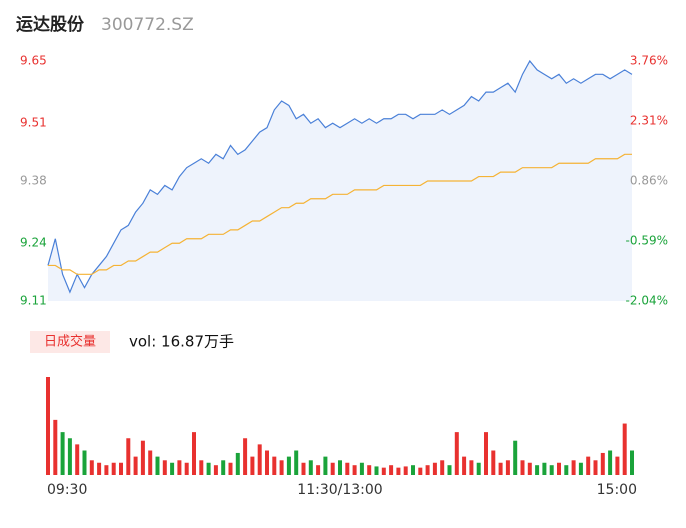  Describe the element at coordinates (617, 490) in the screenshot. I see `x-tick-label: 15:00` at that location.